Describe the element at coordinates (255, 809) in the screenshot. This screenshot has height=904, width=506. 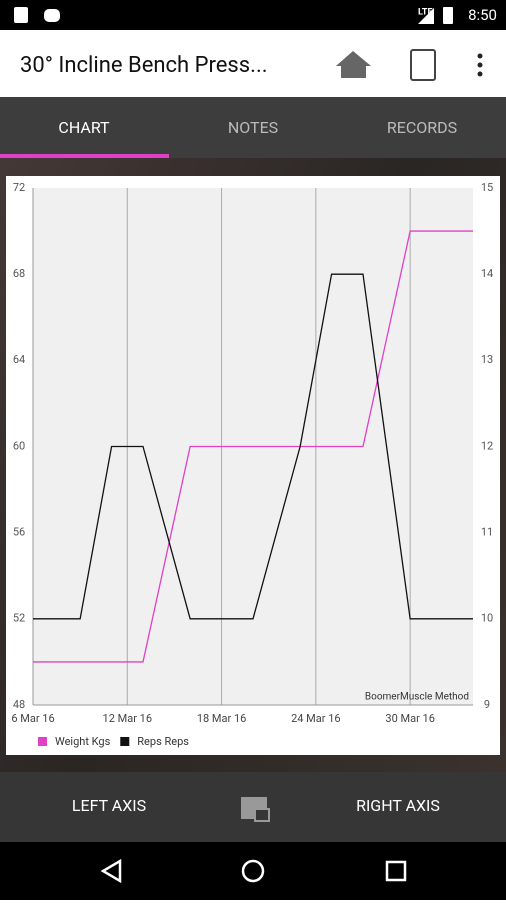
I see `calendar-button` at that location.